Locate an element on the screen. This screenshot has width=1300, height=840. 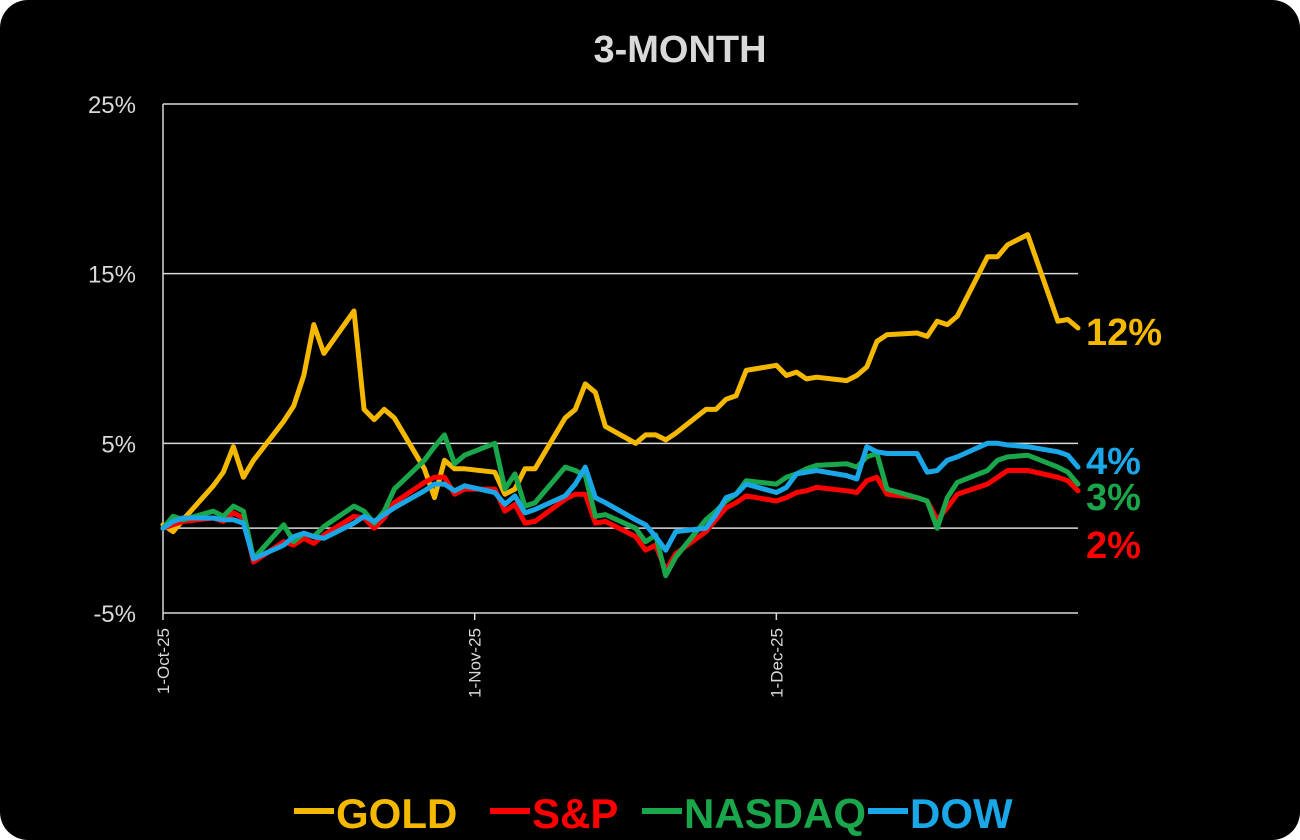
end-label-nasdaq: 3% is located at coordinates (1113, 498).